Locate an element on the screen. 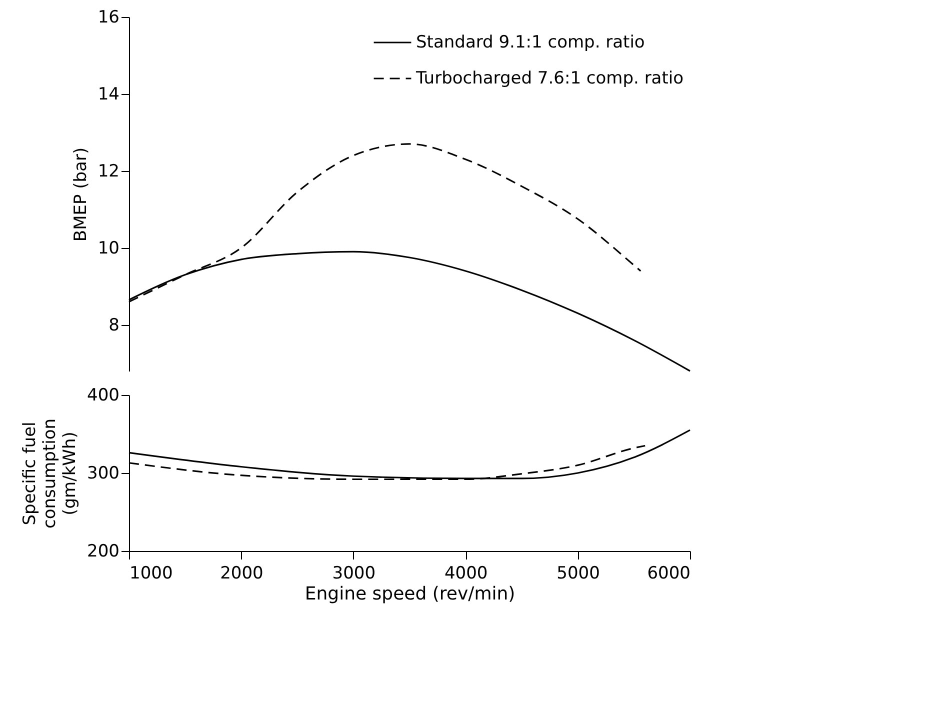 The image size is (941, 711). y-tick-label: 10 is located at coordinates (109, 248).